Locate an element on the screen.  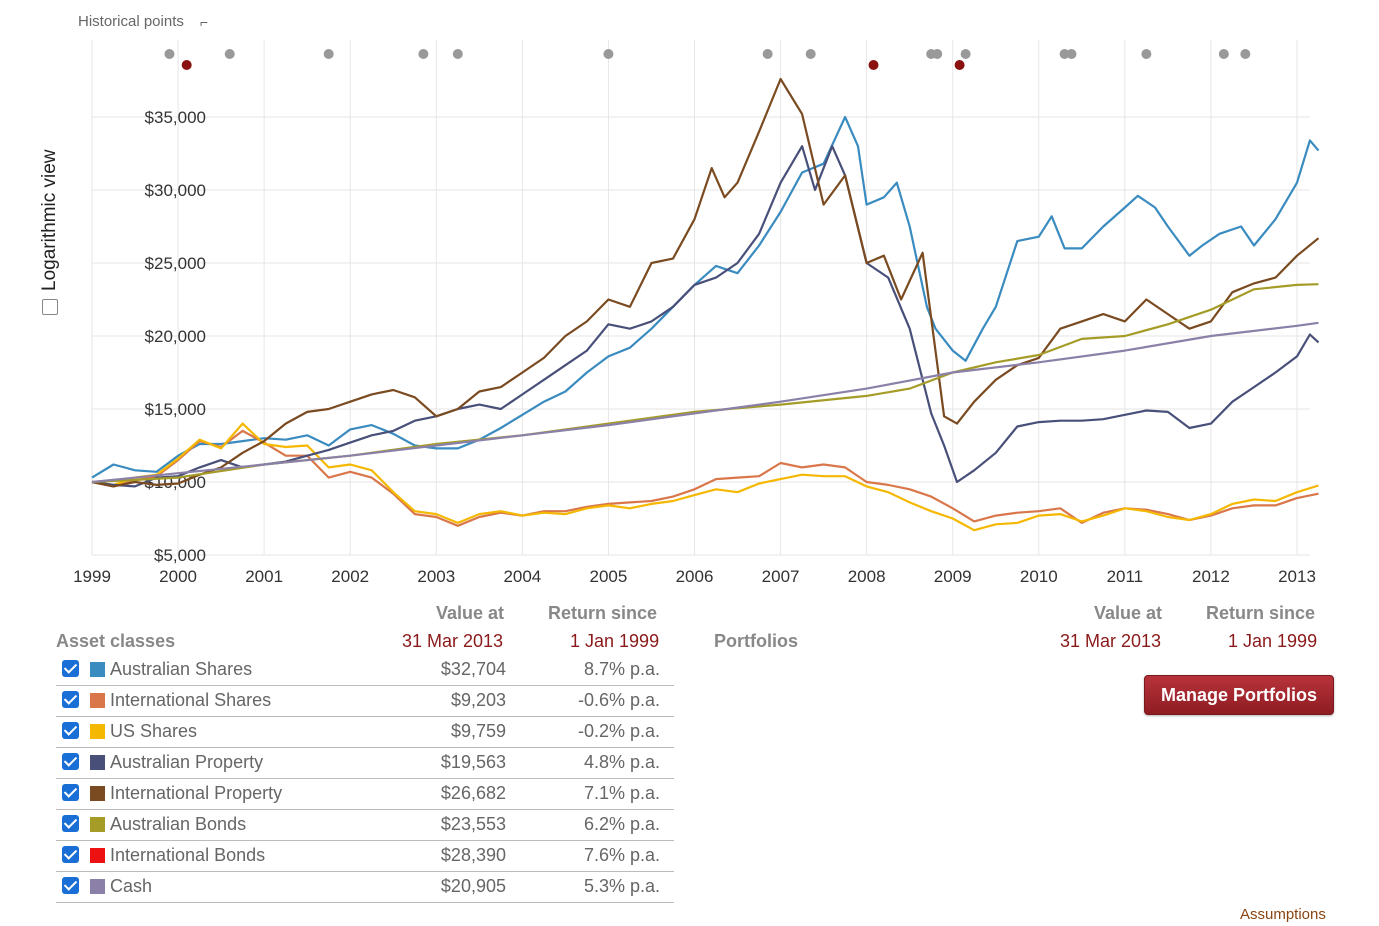
asset-return: 7.6% p.a. is located at coordinates (621, 855).